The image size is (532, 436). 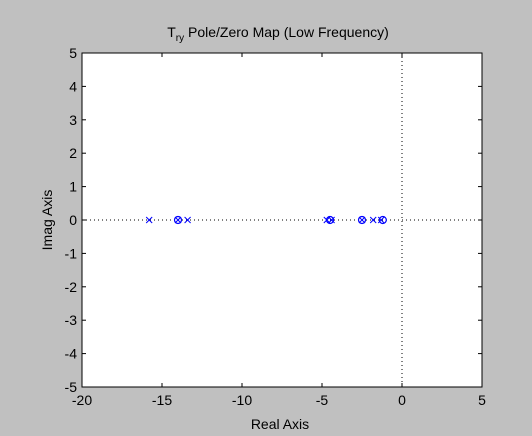 What do you see at coordinates (482, 400) in the screenshot?
I see `x-tick-label: 5` at bounding box center [482, 400].